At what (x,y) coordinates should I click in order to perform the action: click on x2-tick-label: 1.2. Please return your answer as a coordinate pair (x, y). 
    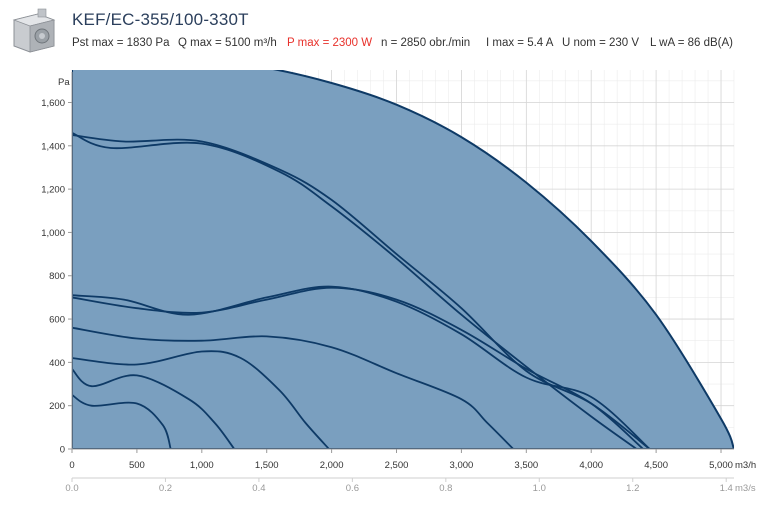
    Looking at the image, I should click on (632, 488).